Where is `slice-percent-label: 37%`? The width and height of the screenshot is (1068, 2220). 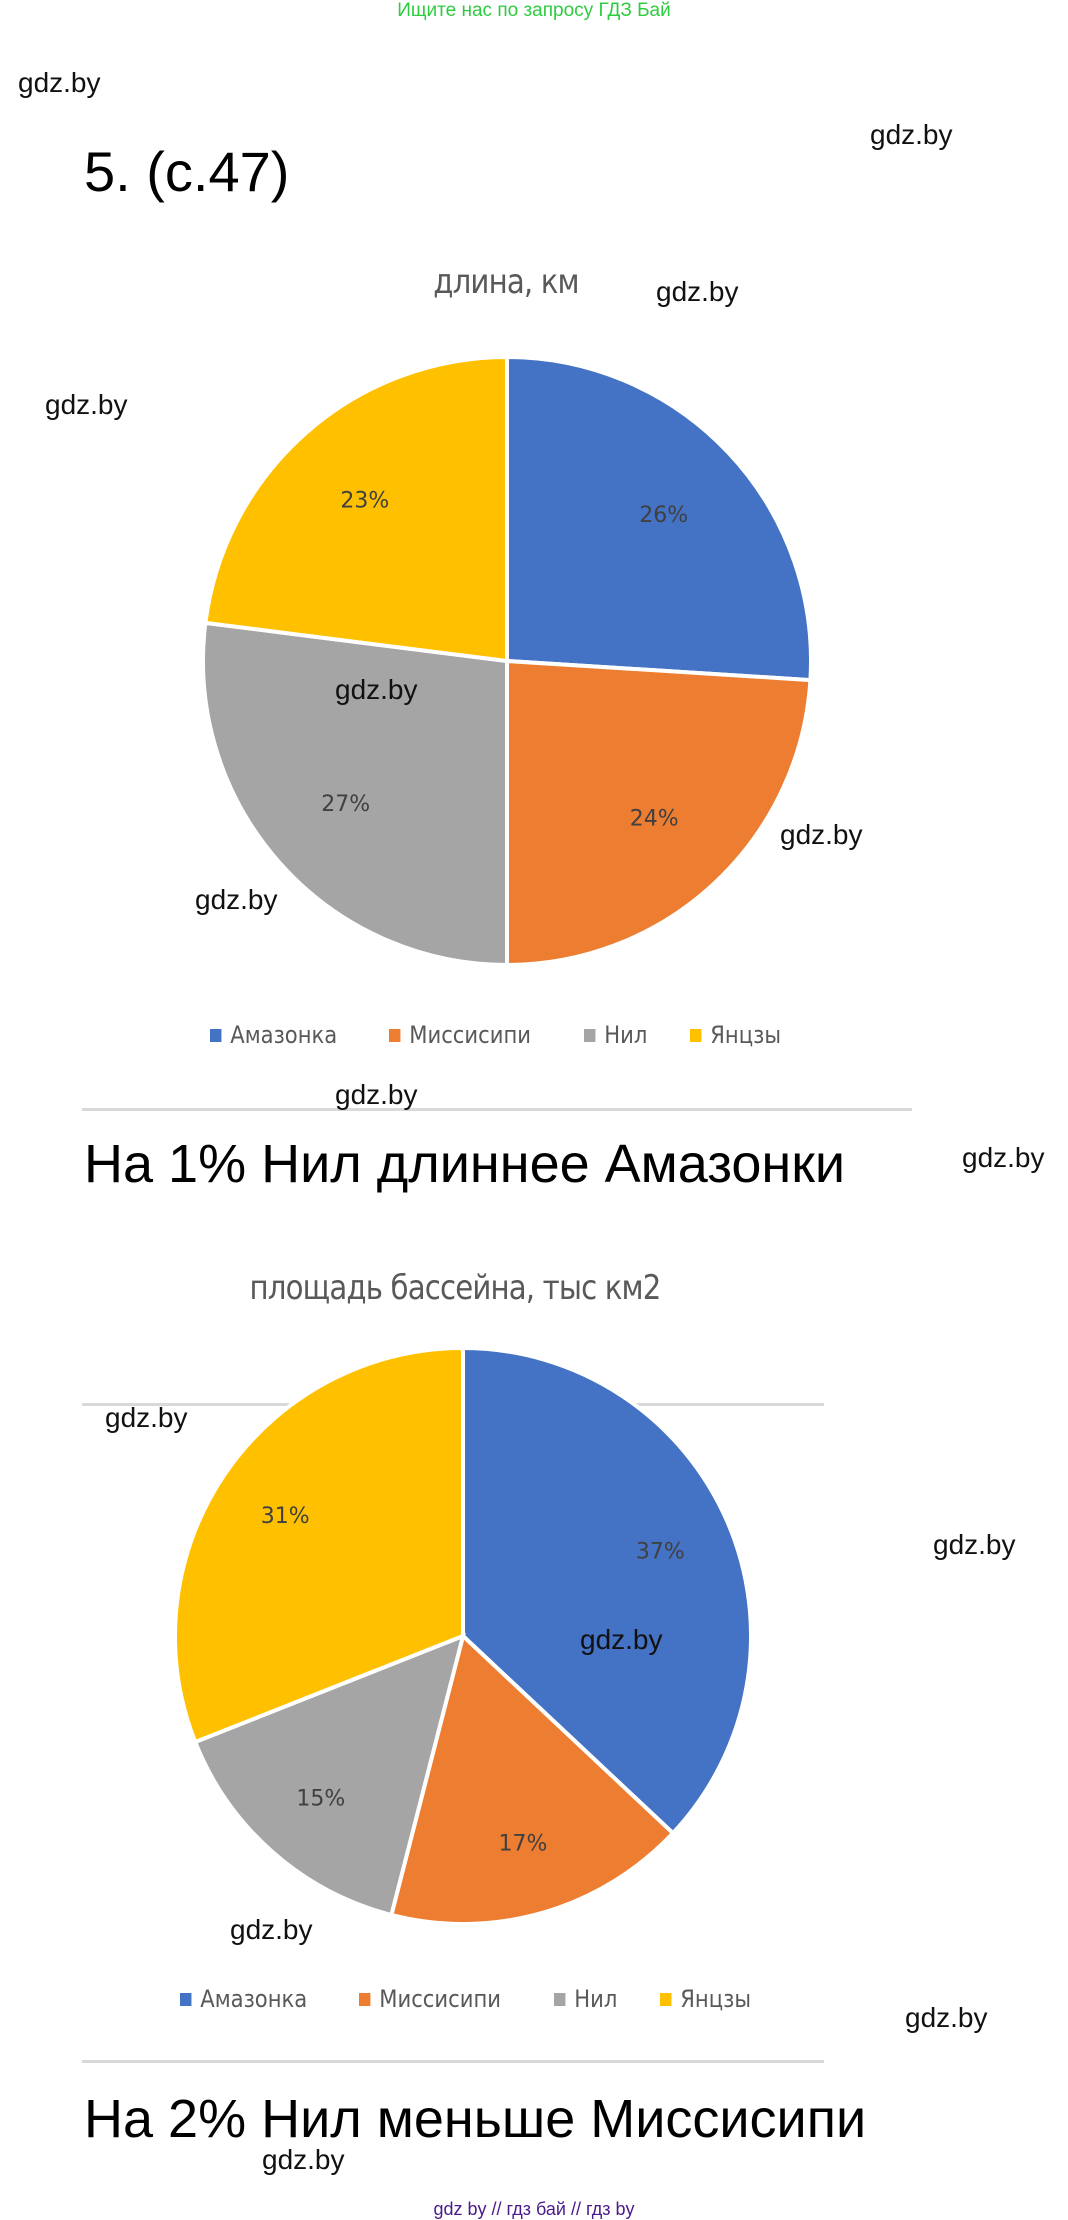
slice-percent-label: 37% is located at coordinates (660, 1552).